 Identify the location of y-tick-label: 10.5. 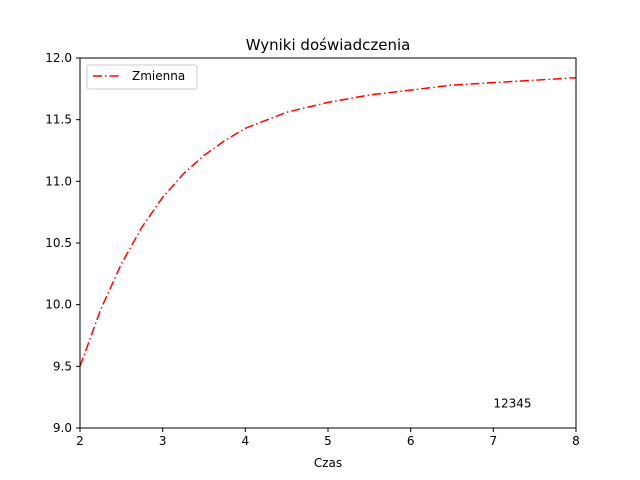
(58, 243).